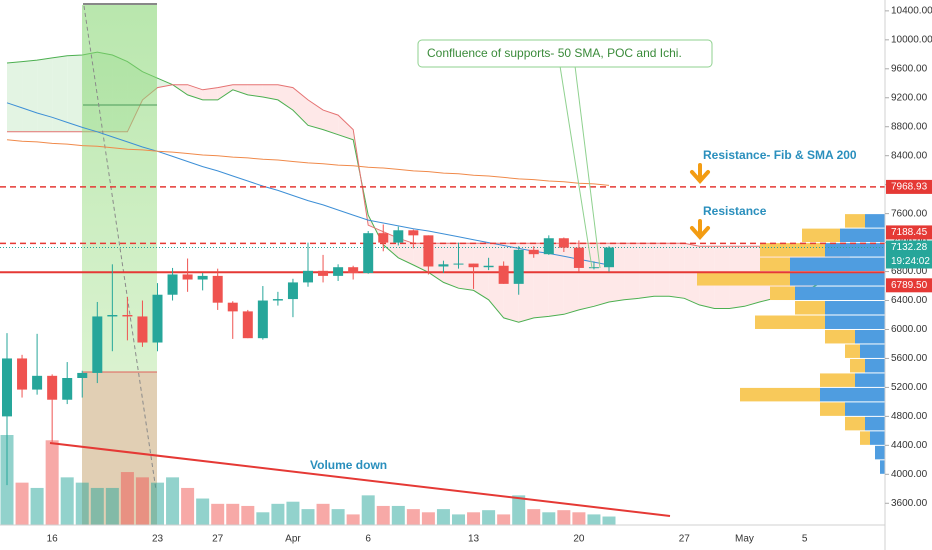  I want to click on x-tick-label: 20, so click(579, 539).